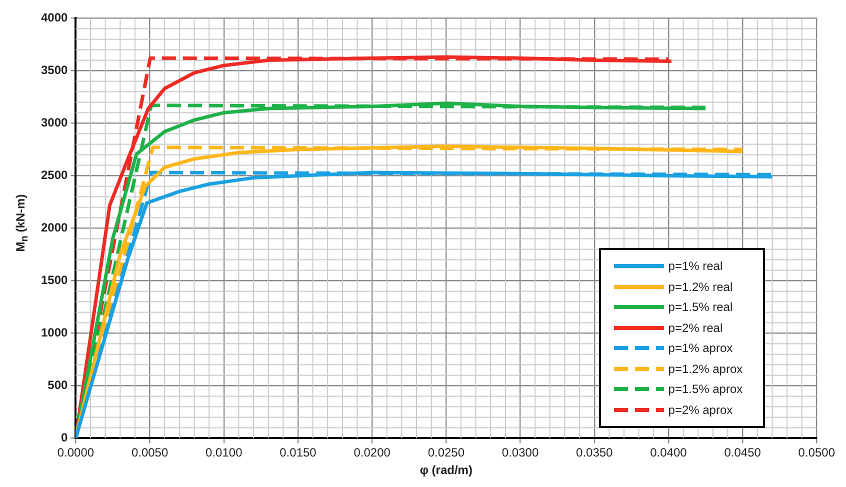  I want to click on legend-label: p=2% aprox, so click(700, 409).